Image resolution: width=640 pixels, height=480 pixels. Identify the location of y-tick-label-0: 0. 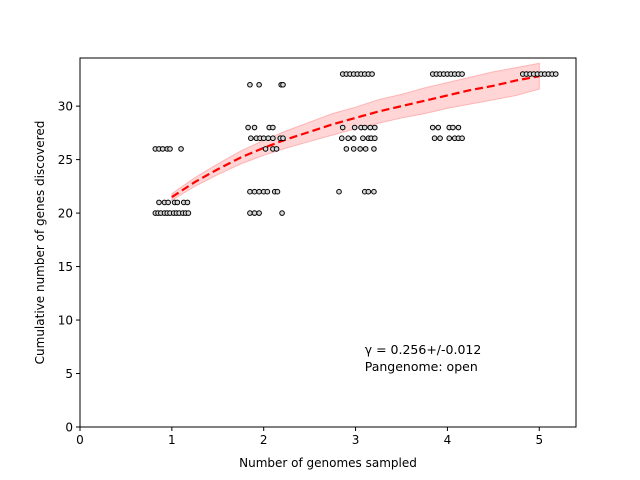
(69, 428).